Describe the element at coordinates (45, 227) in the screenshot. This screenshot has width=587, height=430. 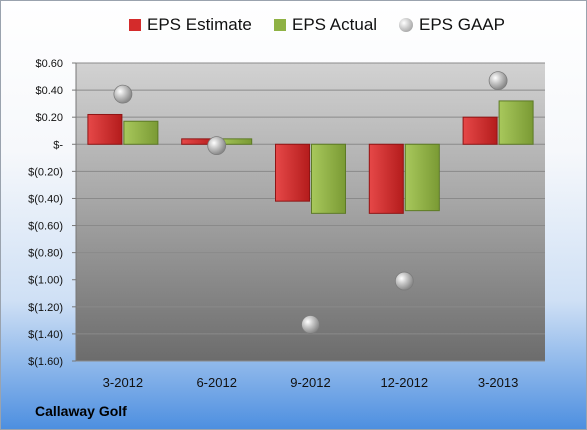
I see `y-tick-label: $(0.60)` at that location.